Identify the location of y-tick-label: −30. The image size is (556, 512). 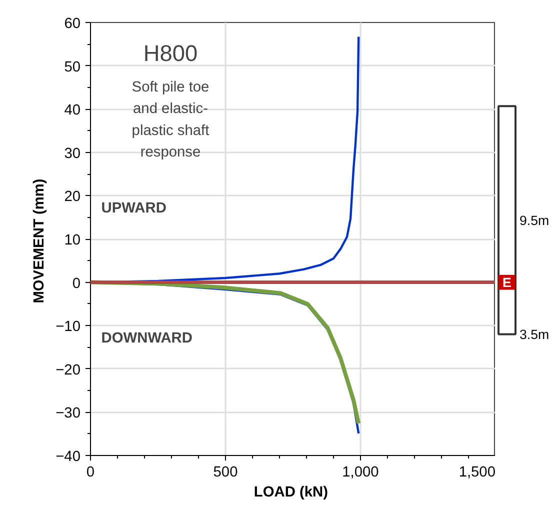
(68, 414).